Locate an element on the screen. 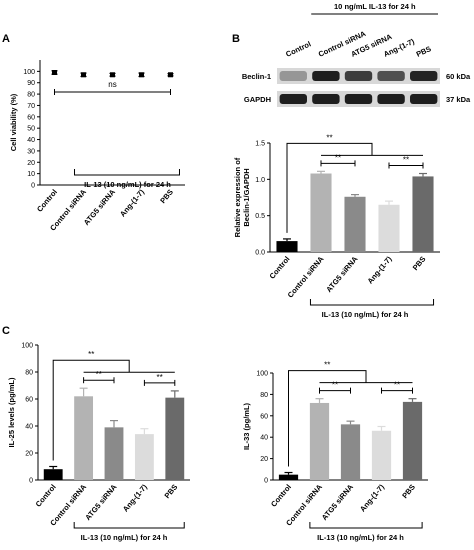  blot-row-label: Beclin-1 is located at coordinates (256, 76).